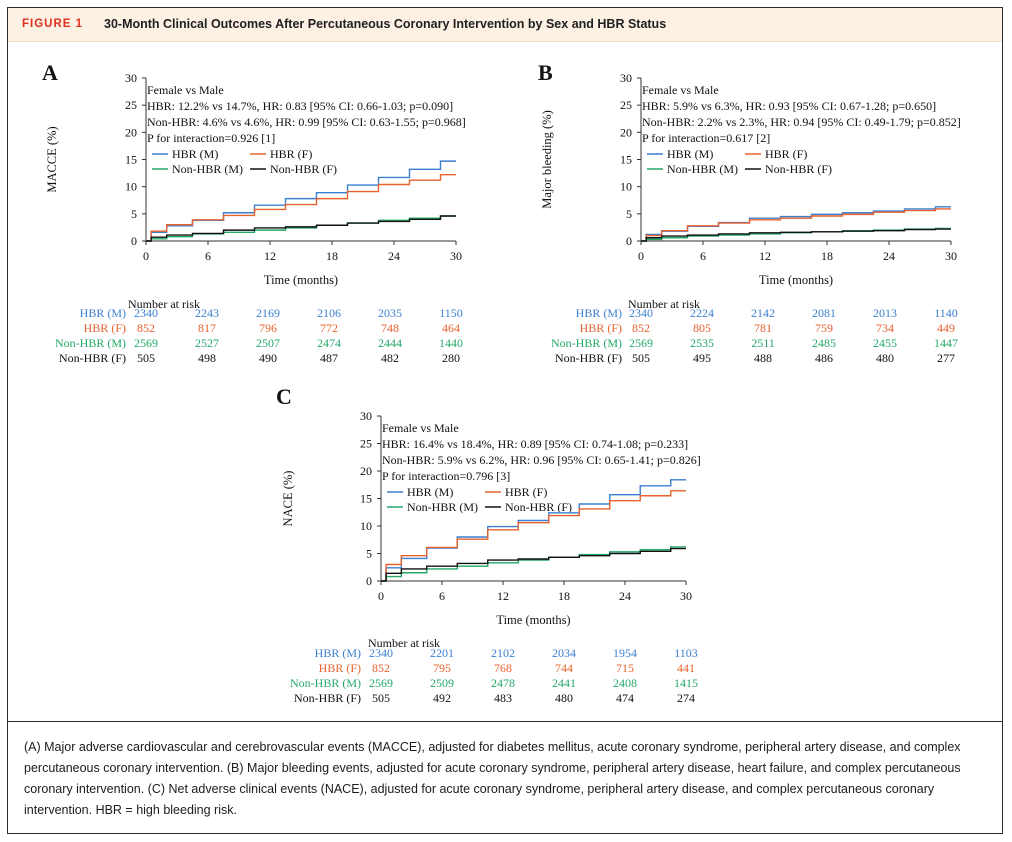  What do you see at coordinates (503, 653) in the screenshot?
I see `panel-c-risk-cell: 2102` at bounding box center [503, 653].